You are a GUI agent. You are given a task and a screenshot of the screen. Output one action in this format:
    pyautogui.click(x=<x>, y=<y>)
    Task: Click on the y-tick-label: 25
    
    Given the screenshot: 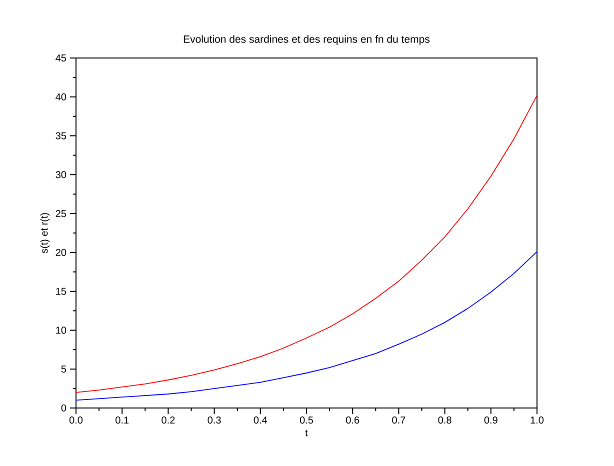 What is the action you would take?
    pyautogui.click(x=61, y=214)
    